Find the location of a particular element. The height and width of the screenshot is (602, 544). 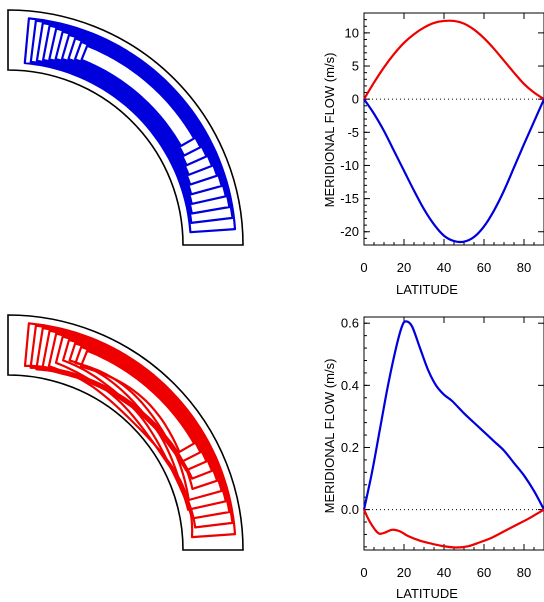

y-tick-label: 0.6 is located at coordinates (350, 323).